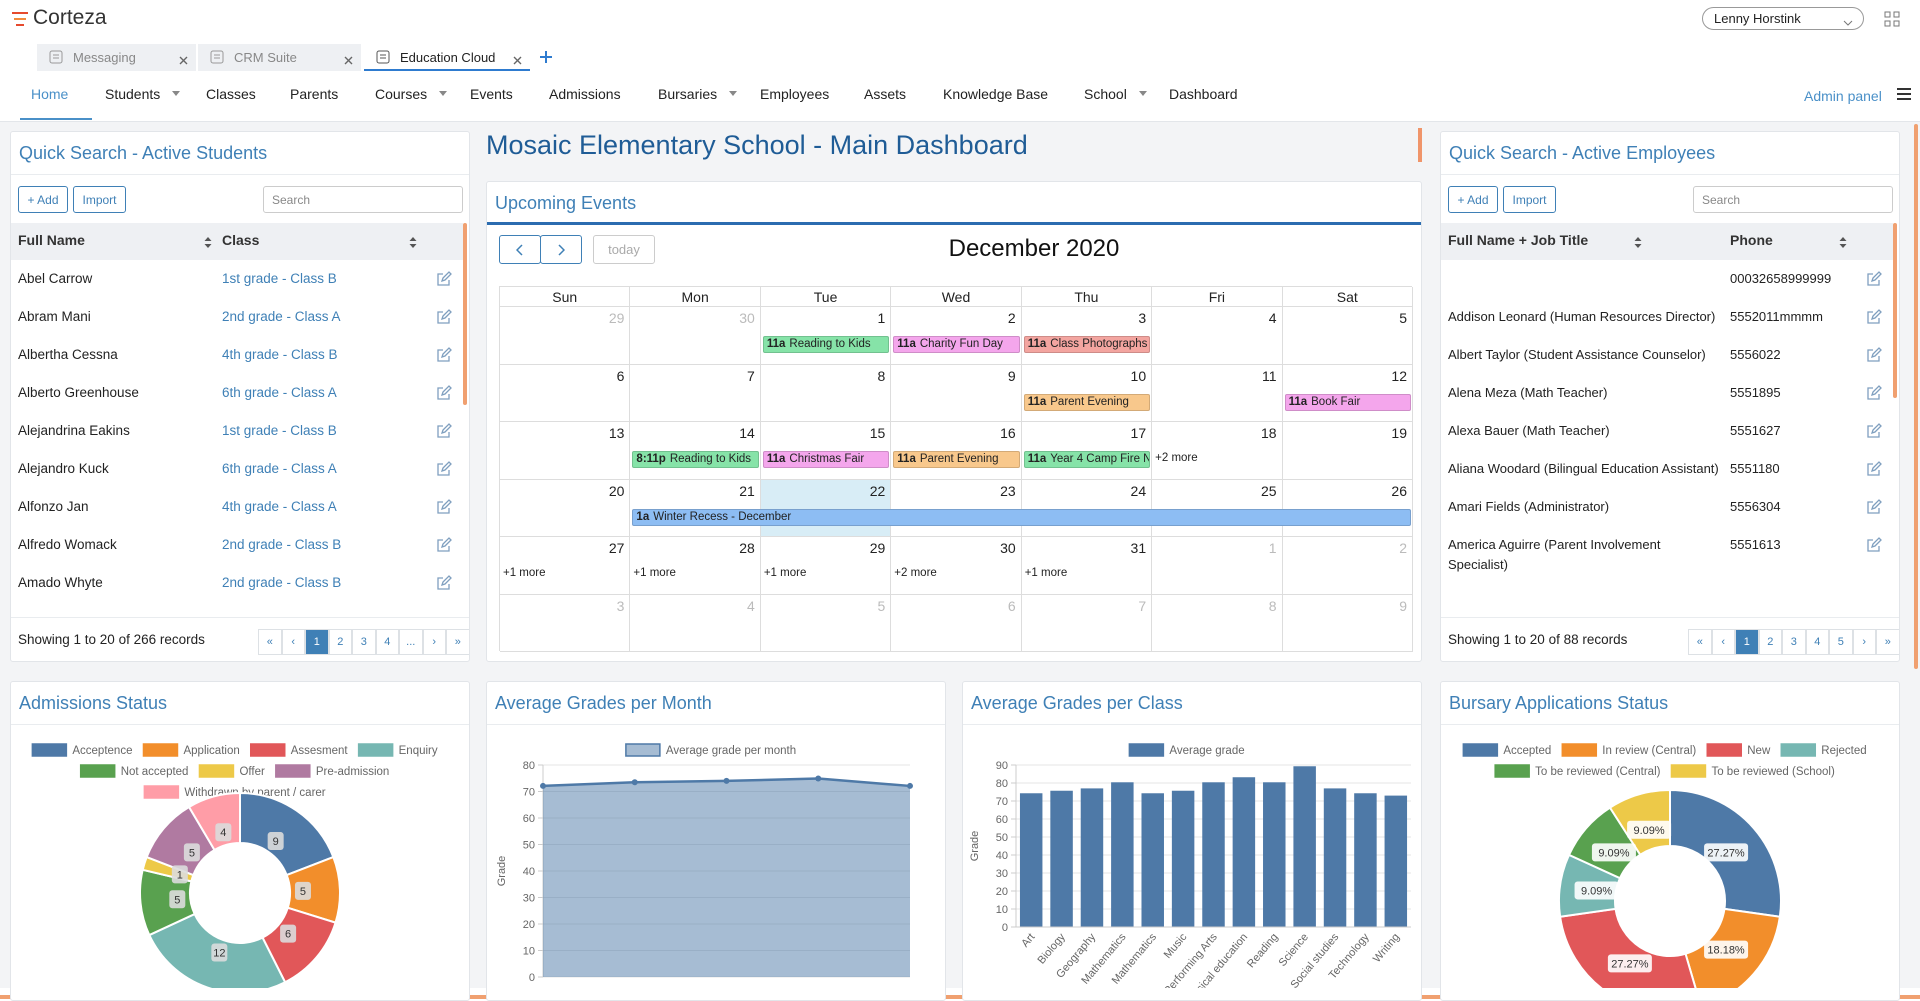 Image resolution: width=1920 pixels, height=1001 pixels. I want to click on pager-button: «, so click(1700, 642).